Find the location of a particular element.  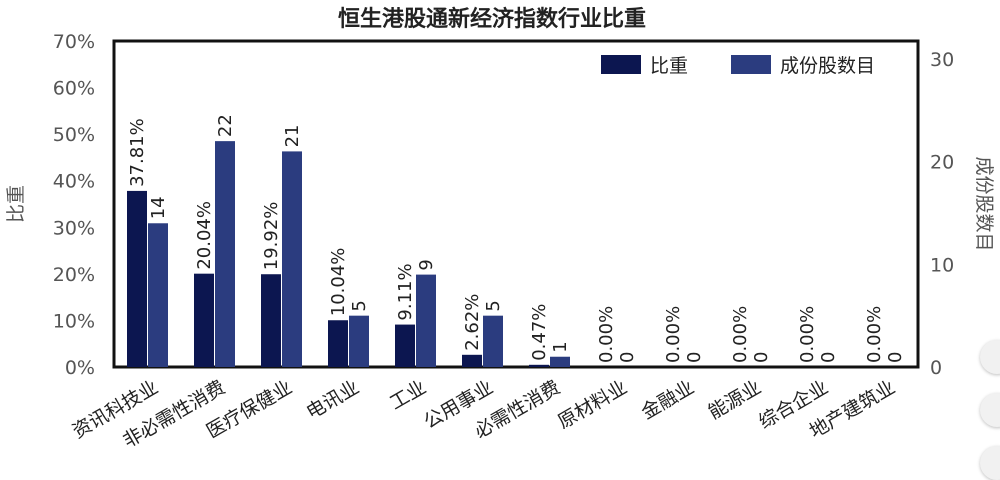

left-tick-label: 70% is located at coordinates (74, 42).